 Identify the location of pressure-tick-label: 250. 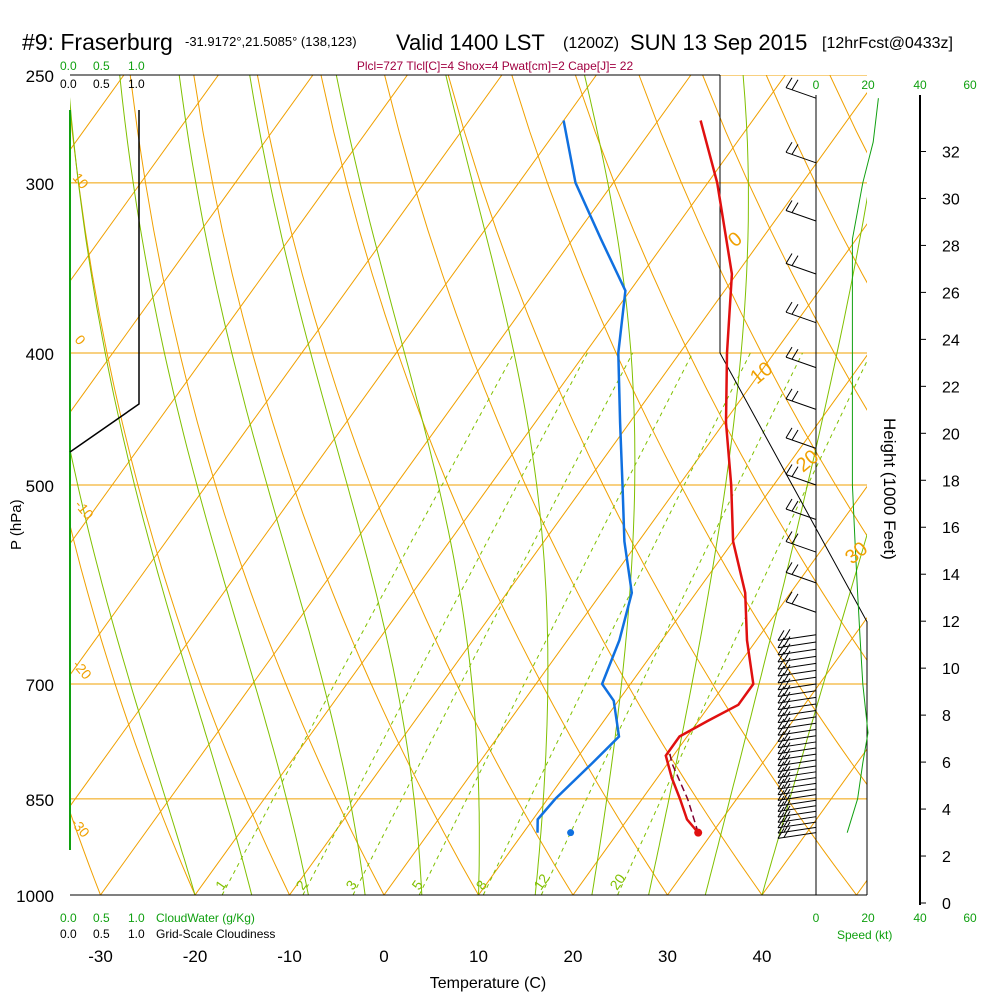
(40, 76).